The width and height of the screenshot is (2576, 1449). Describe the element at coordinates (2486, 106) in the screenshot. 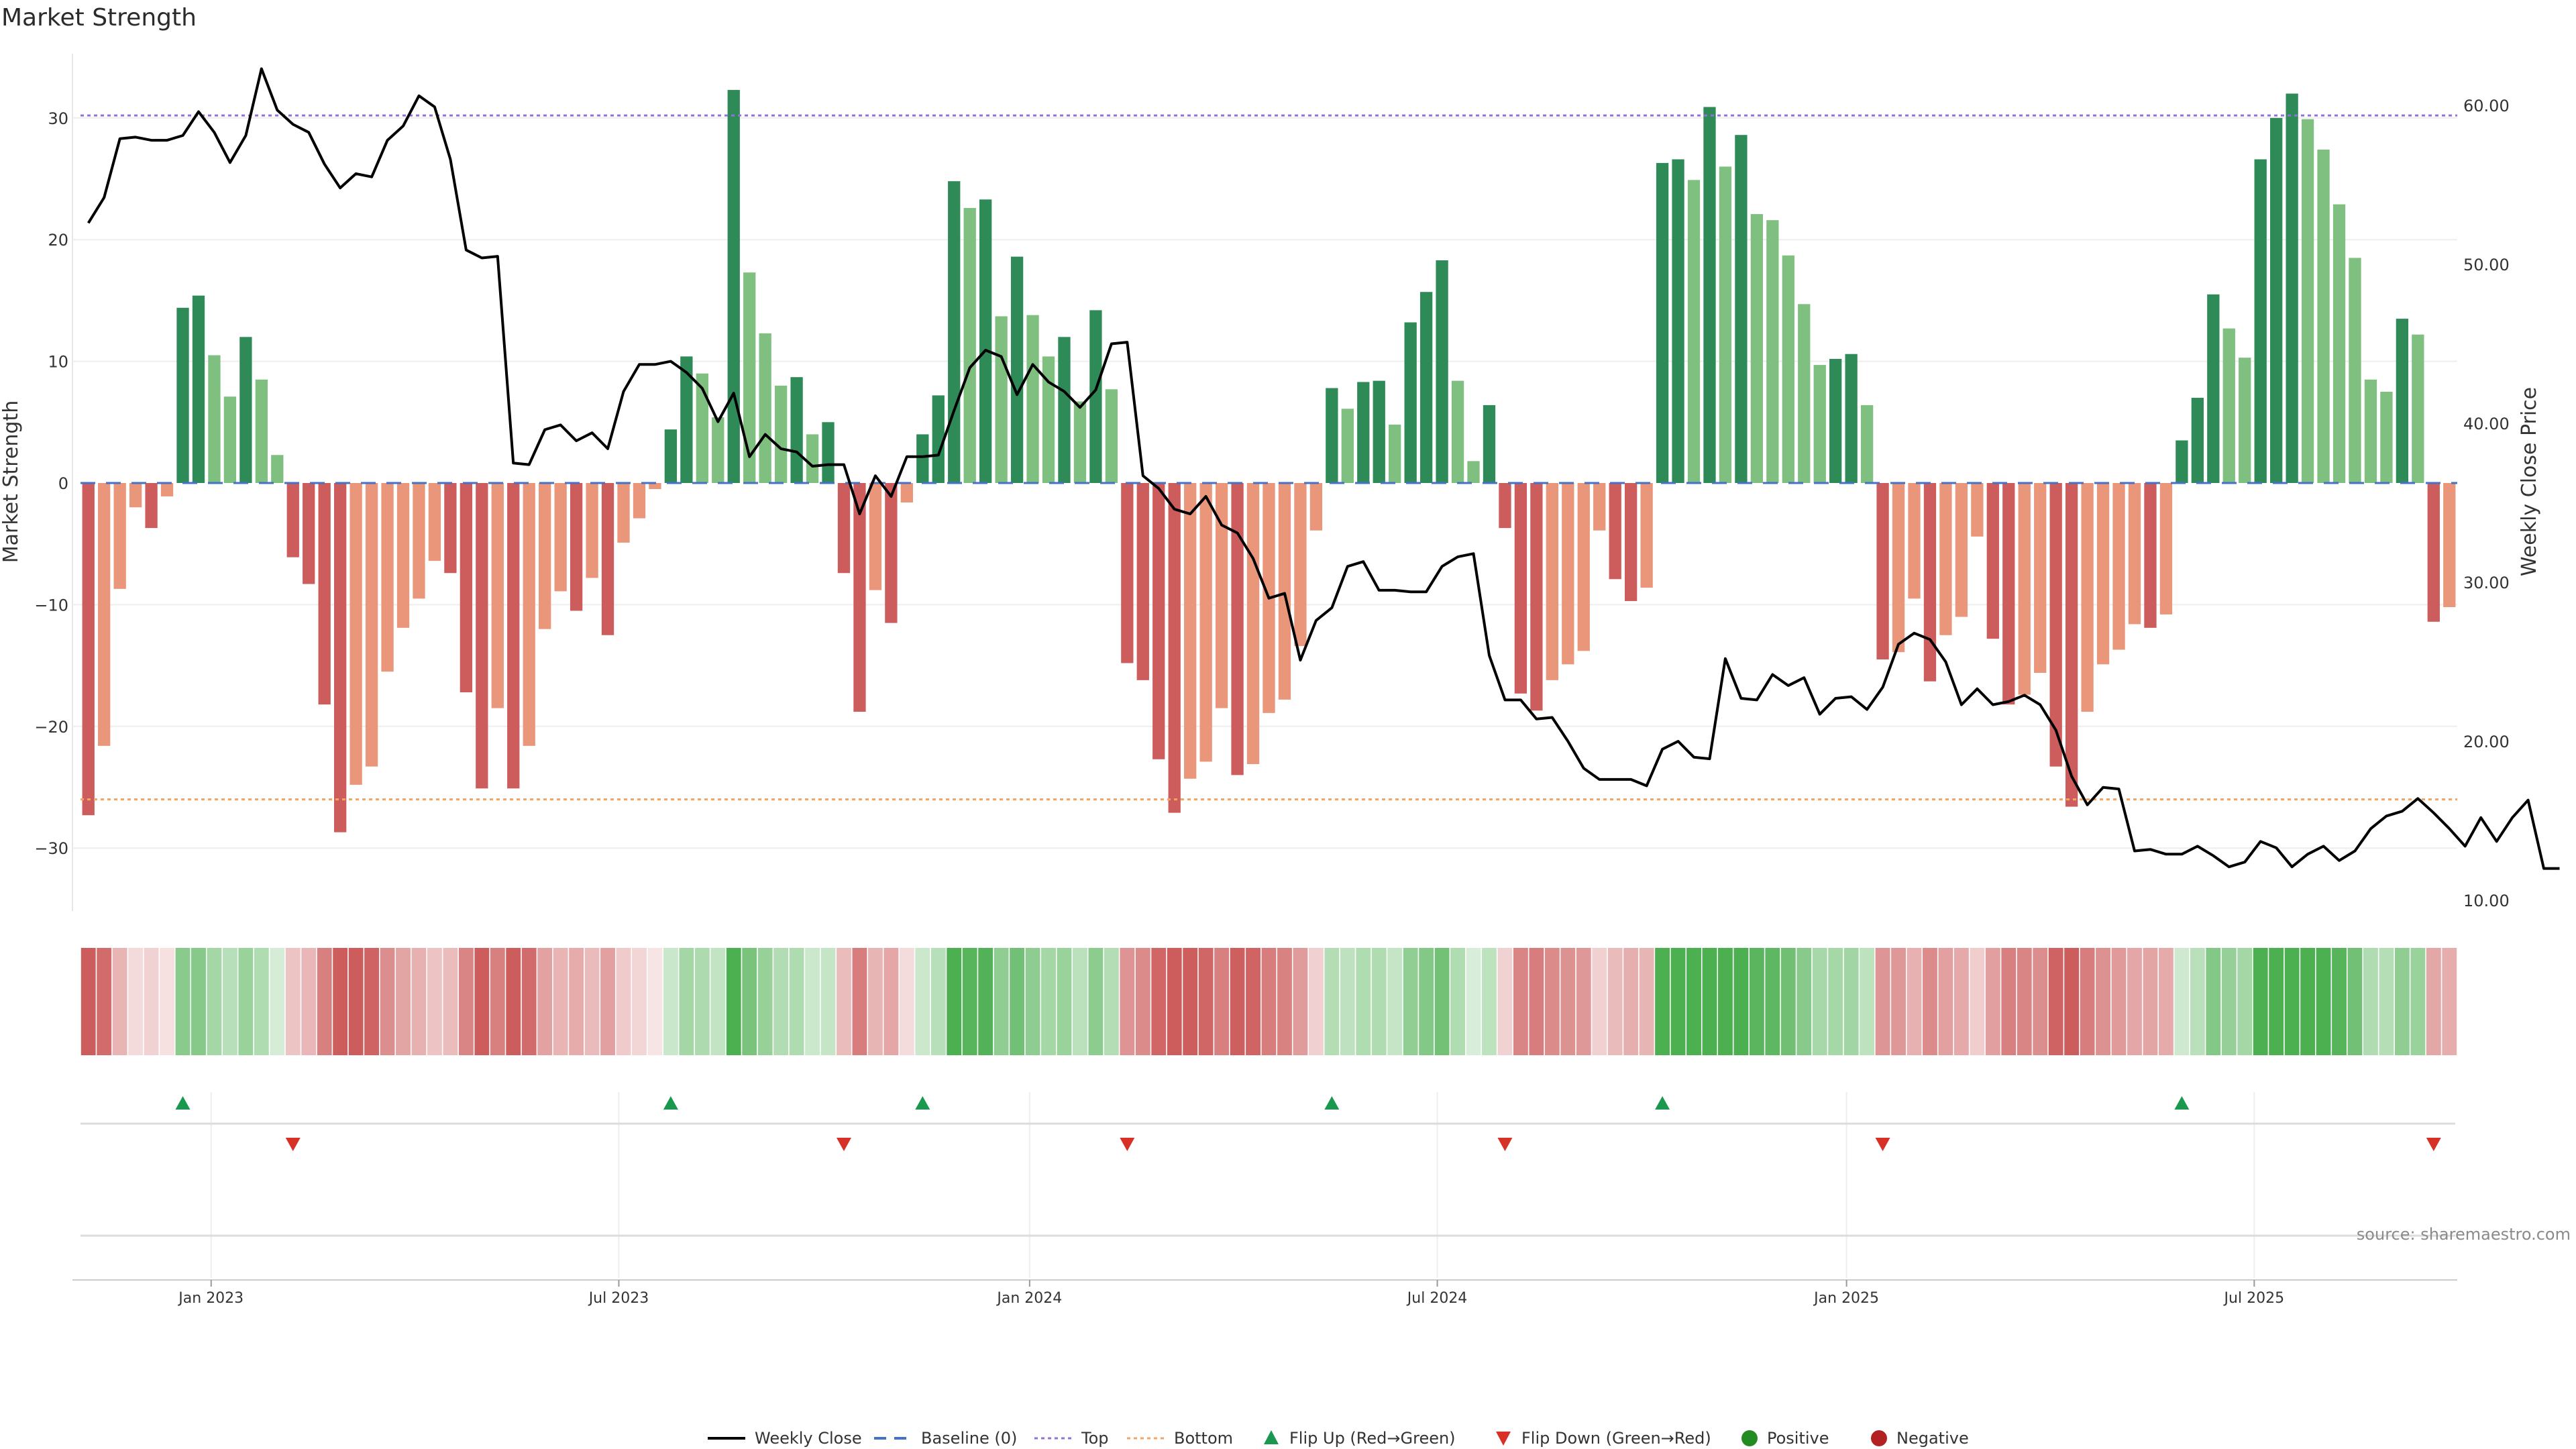

I see `y2-tick-label: 60.00` at that location.